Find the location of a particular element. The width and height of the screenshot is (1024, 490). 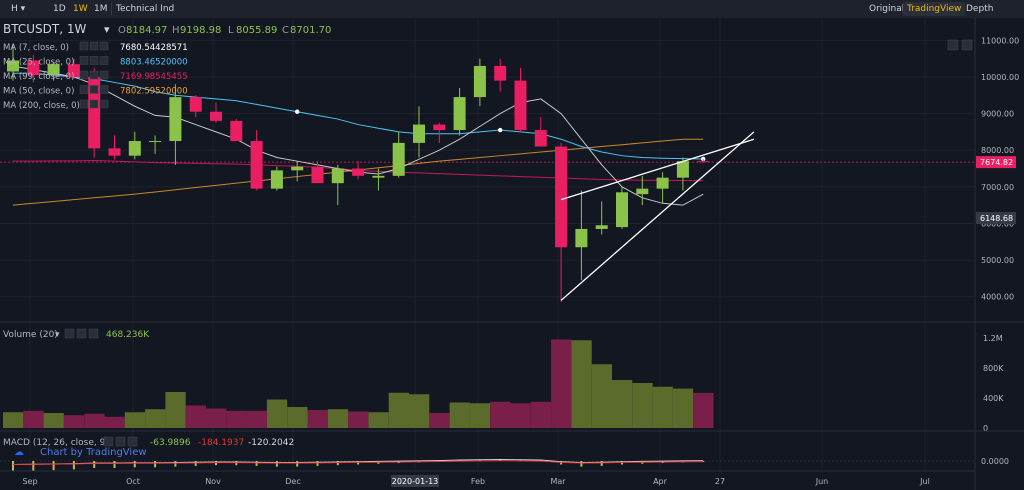

volume-label: Volume (20) is located at coordinates (30, 335).